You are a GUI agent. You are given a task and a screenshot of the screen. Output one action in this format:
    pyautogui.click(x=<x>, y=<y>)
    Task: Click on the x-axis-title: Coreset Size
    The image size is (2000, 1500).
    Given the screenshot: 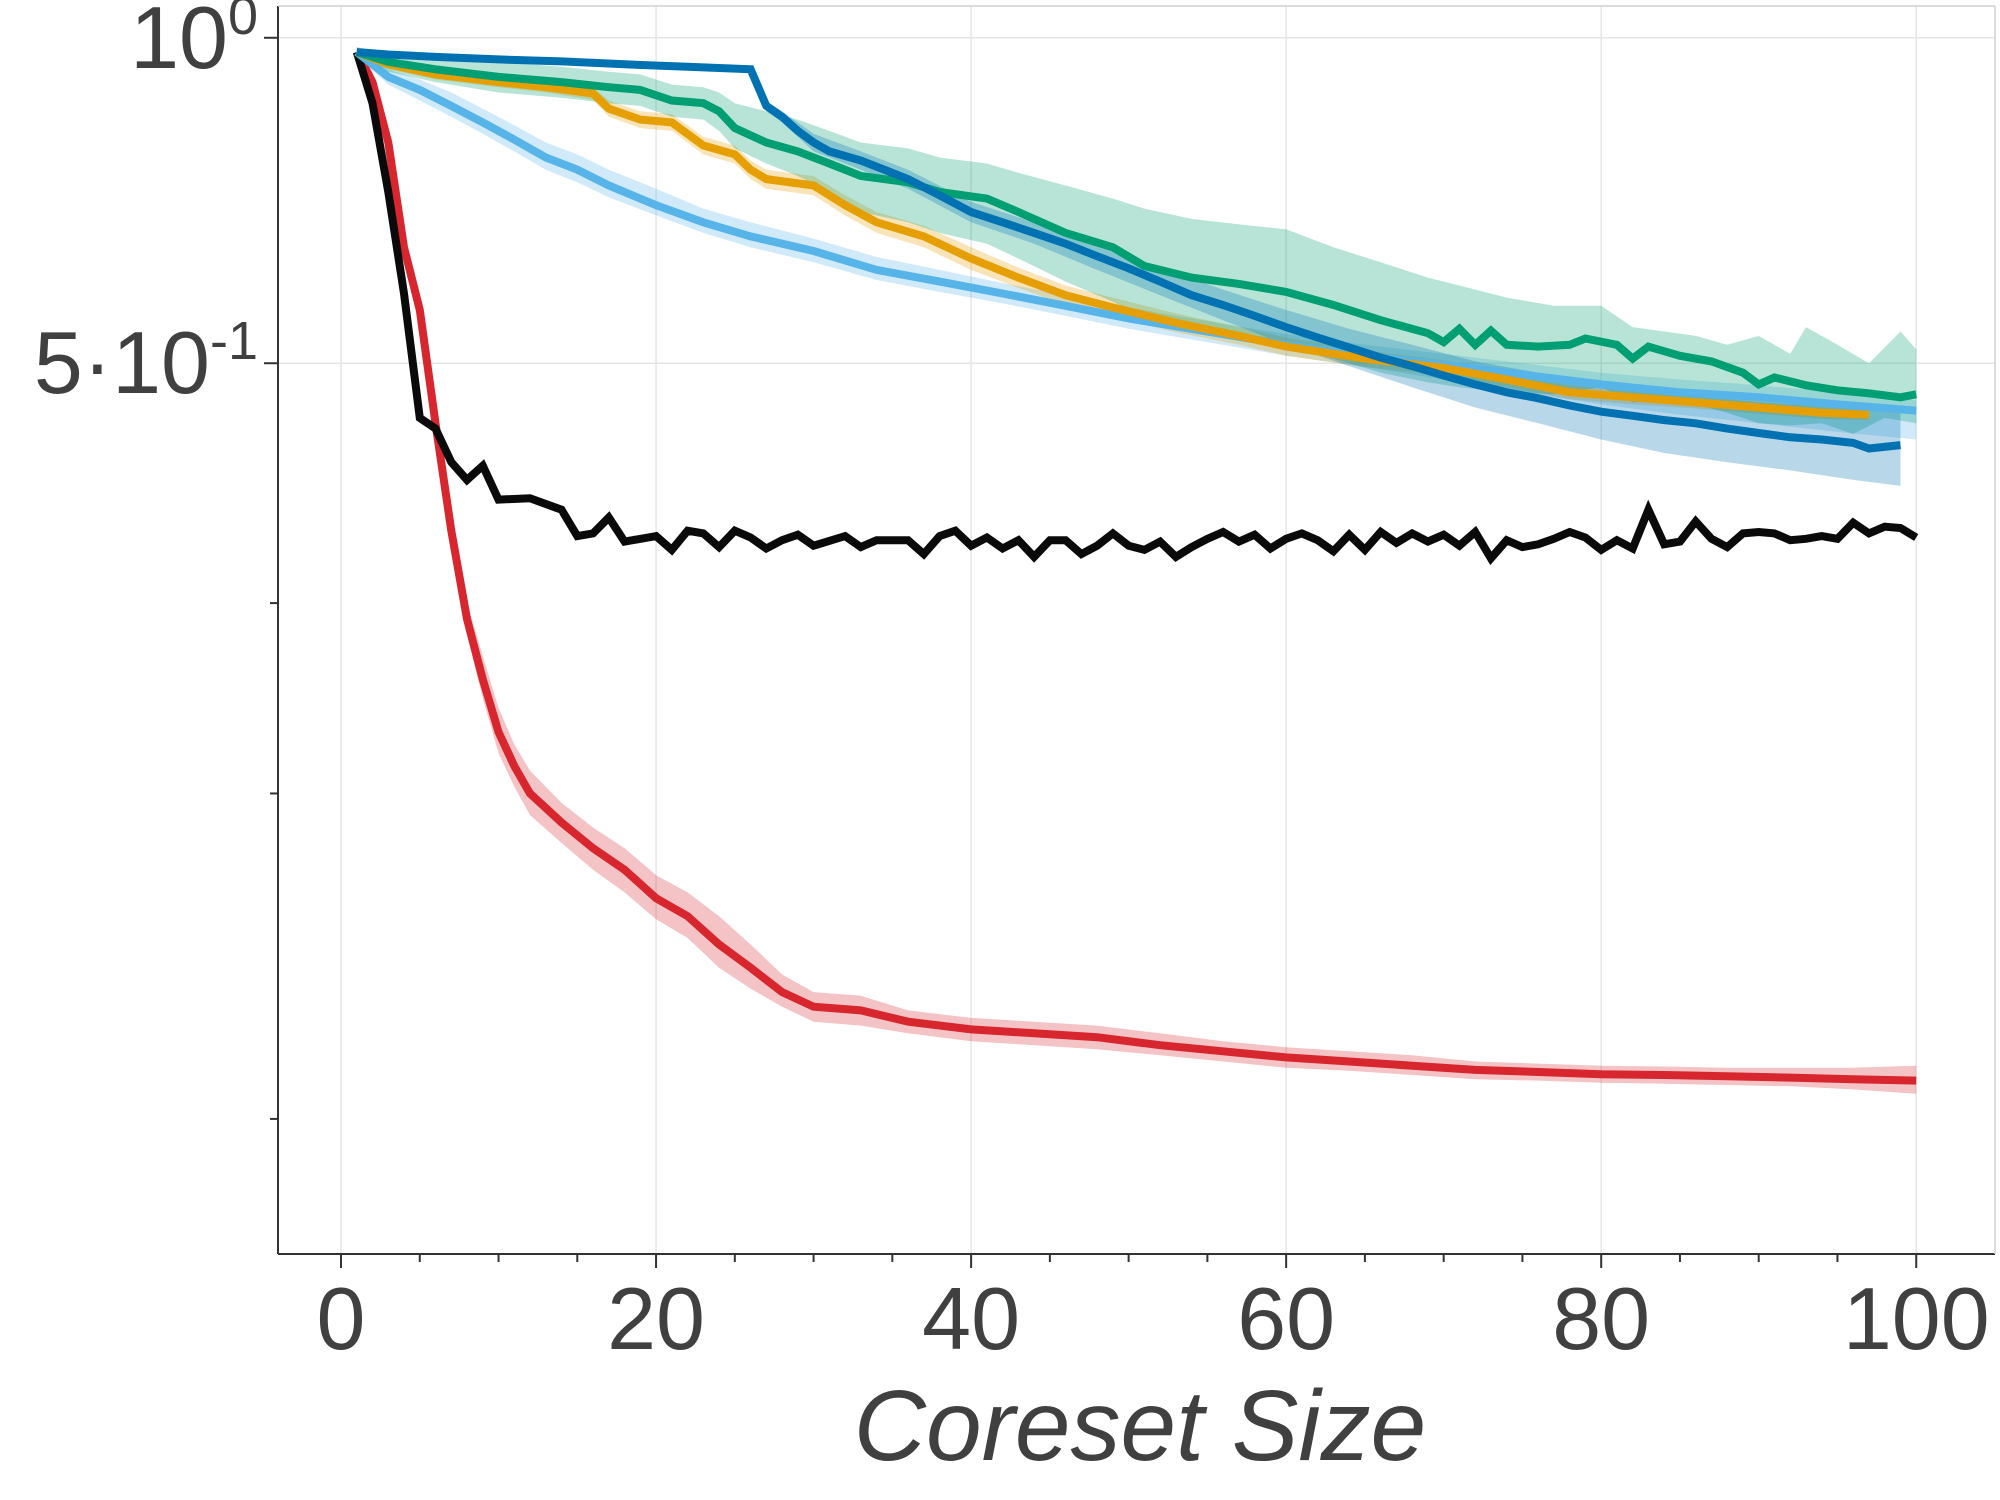 What is the action you would take?
    pyautogui.click(x=1140, y=1426)
    